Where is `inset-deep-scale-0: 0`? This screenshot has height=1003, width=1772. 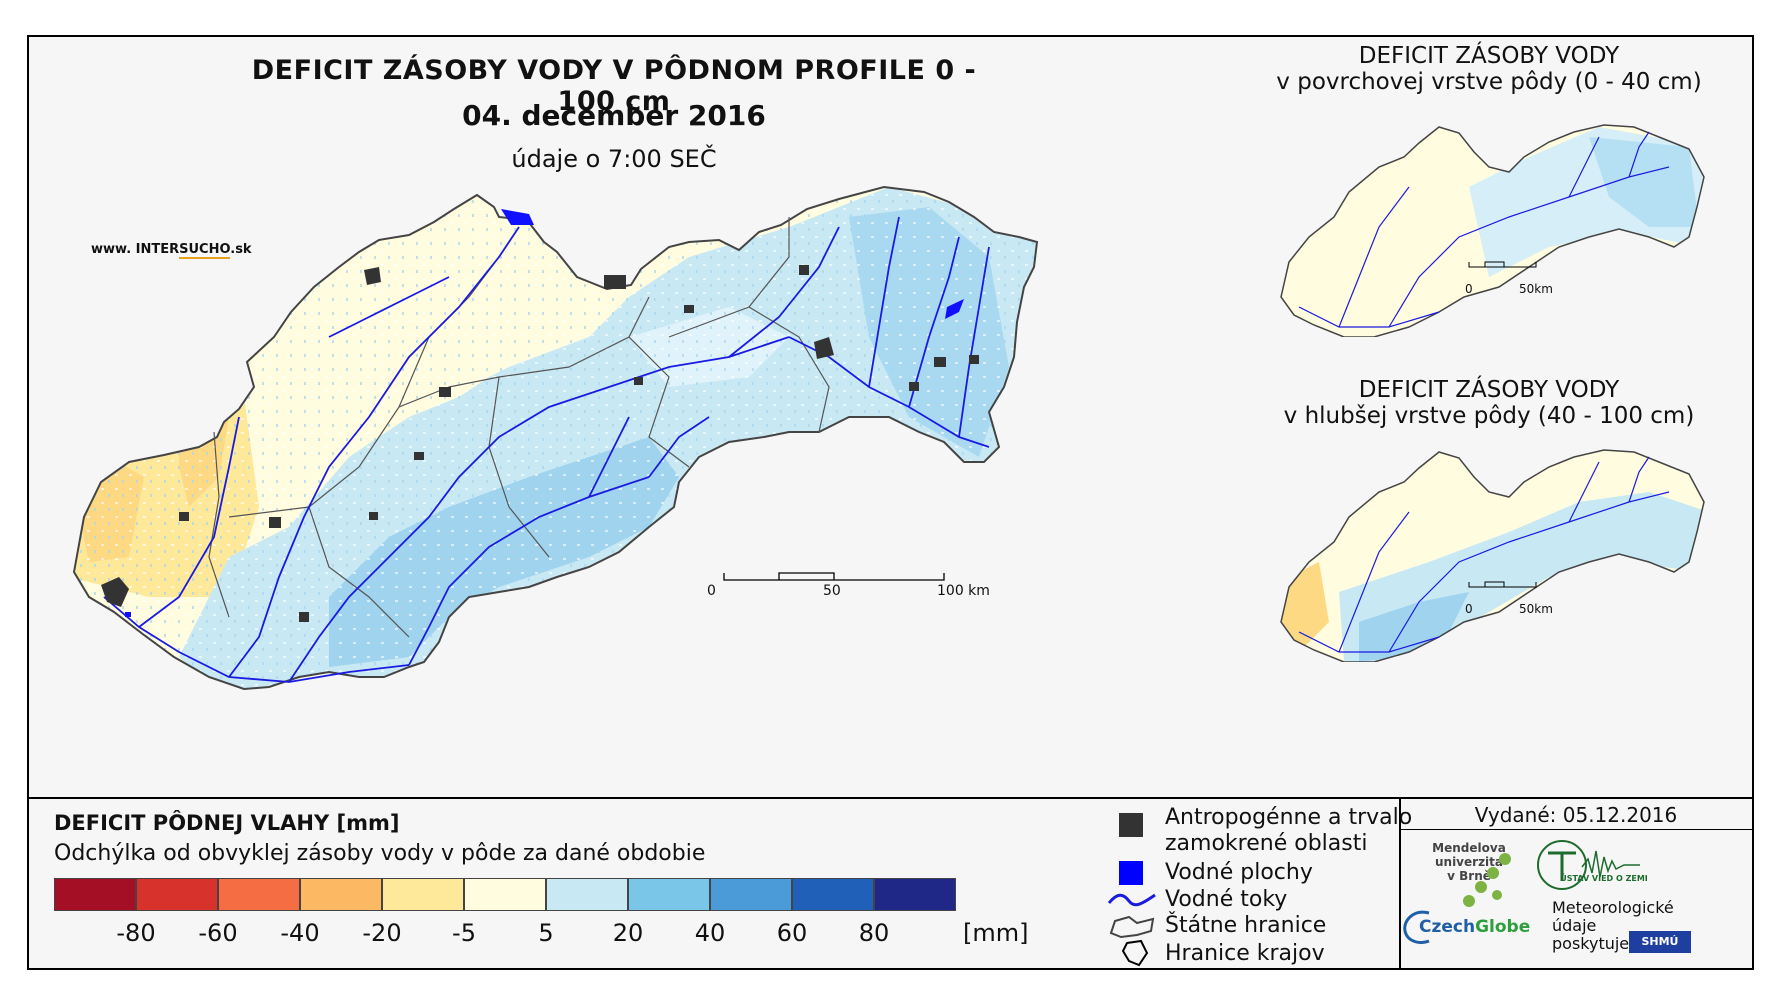 inset-deep-scale-0: 0 is located at coordinates (1469, 609).